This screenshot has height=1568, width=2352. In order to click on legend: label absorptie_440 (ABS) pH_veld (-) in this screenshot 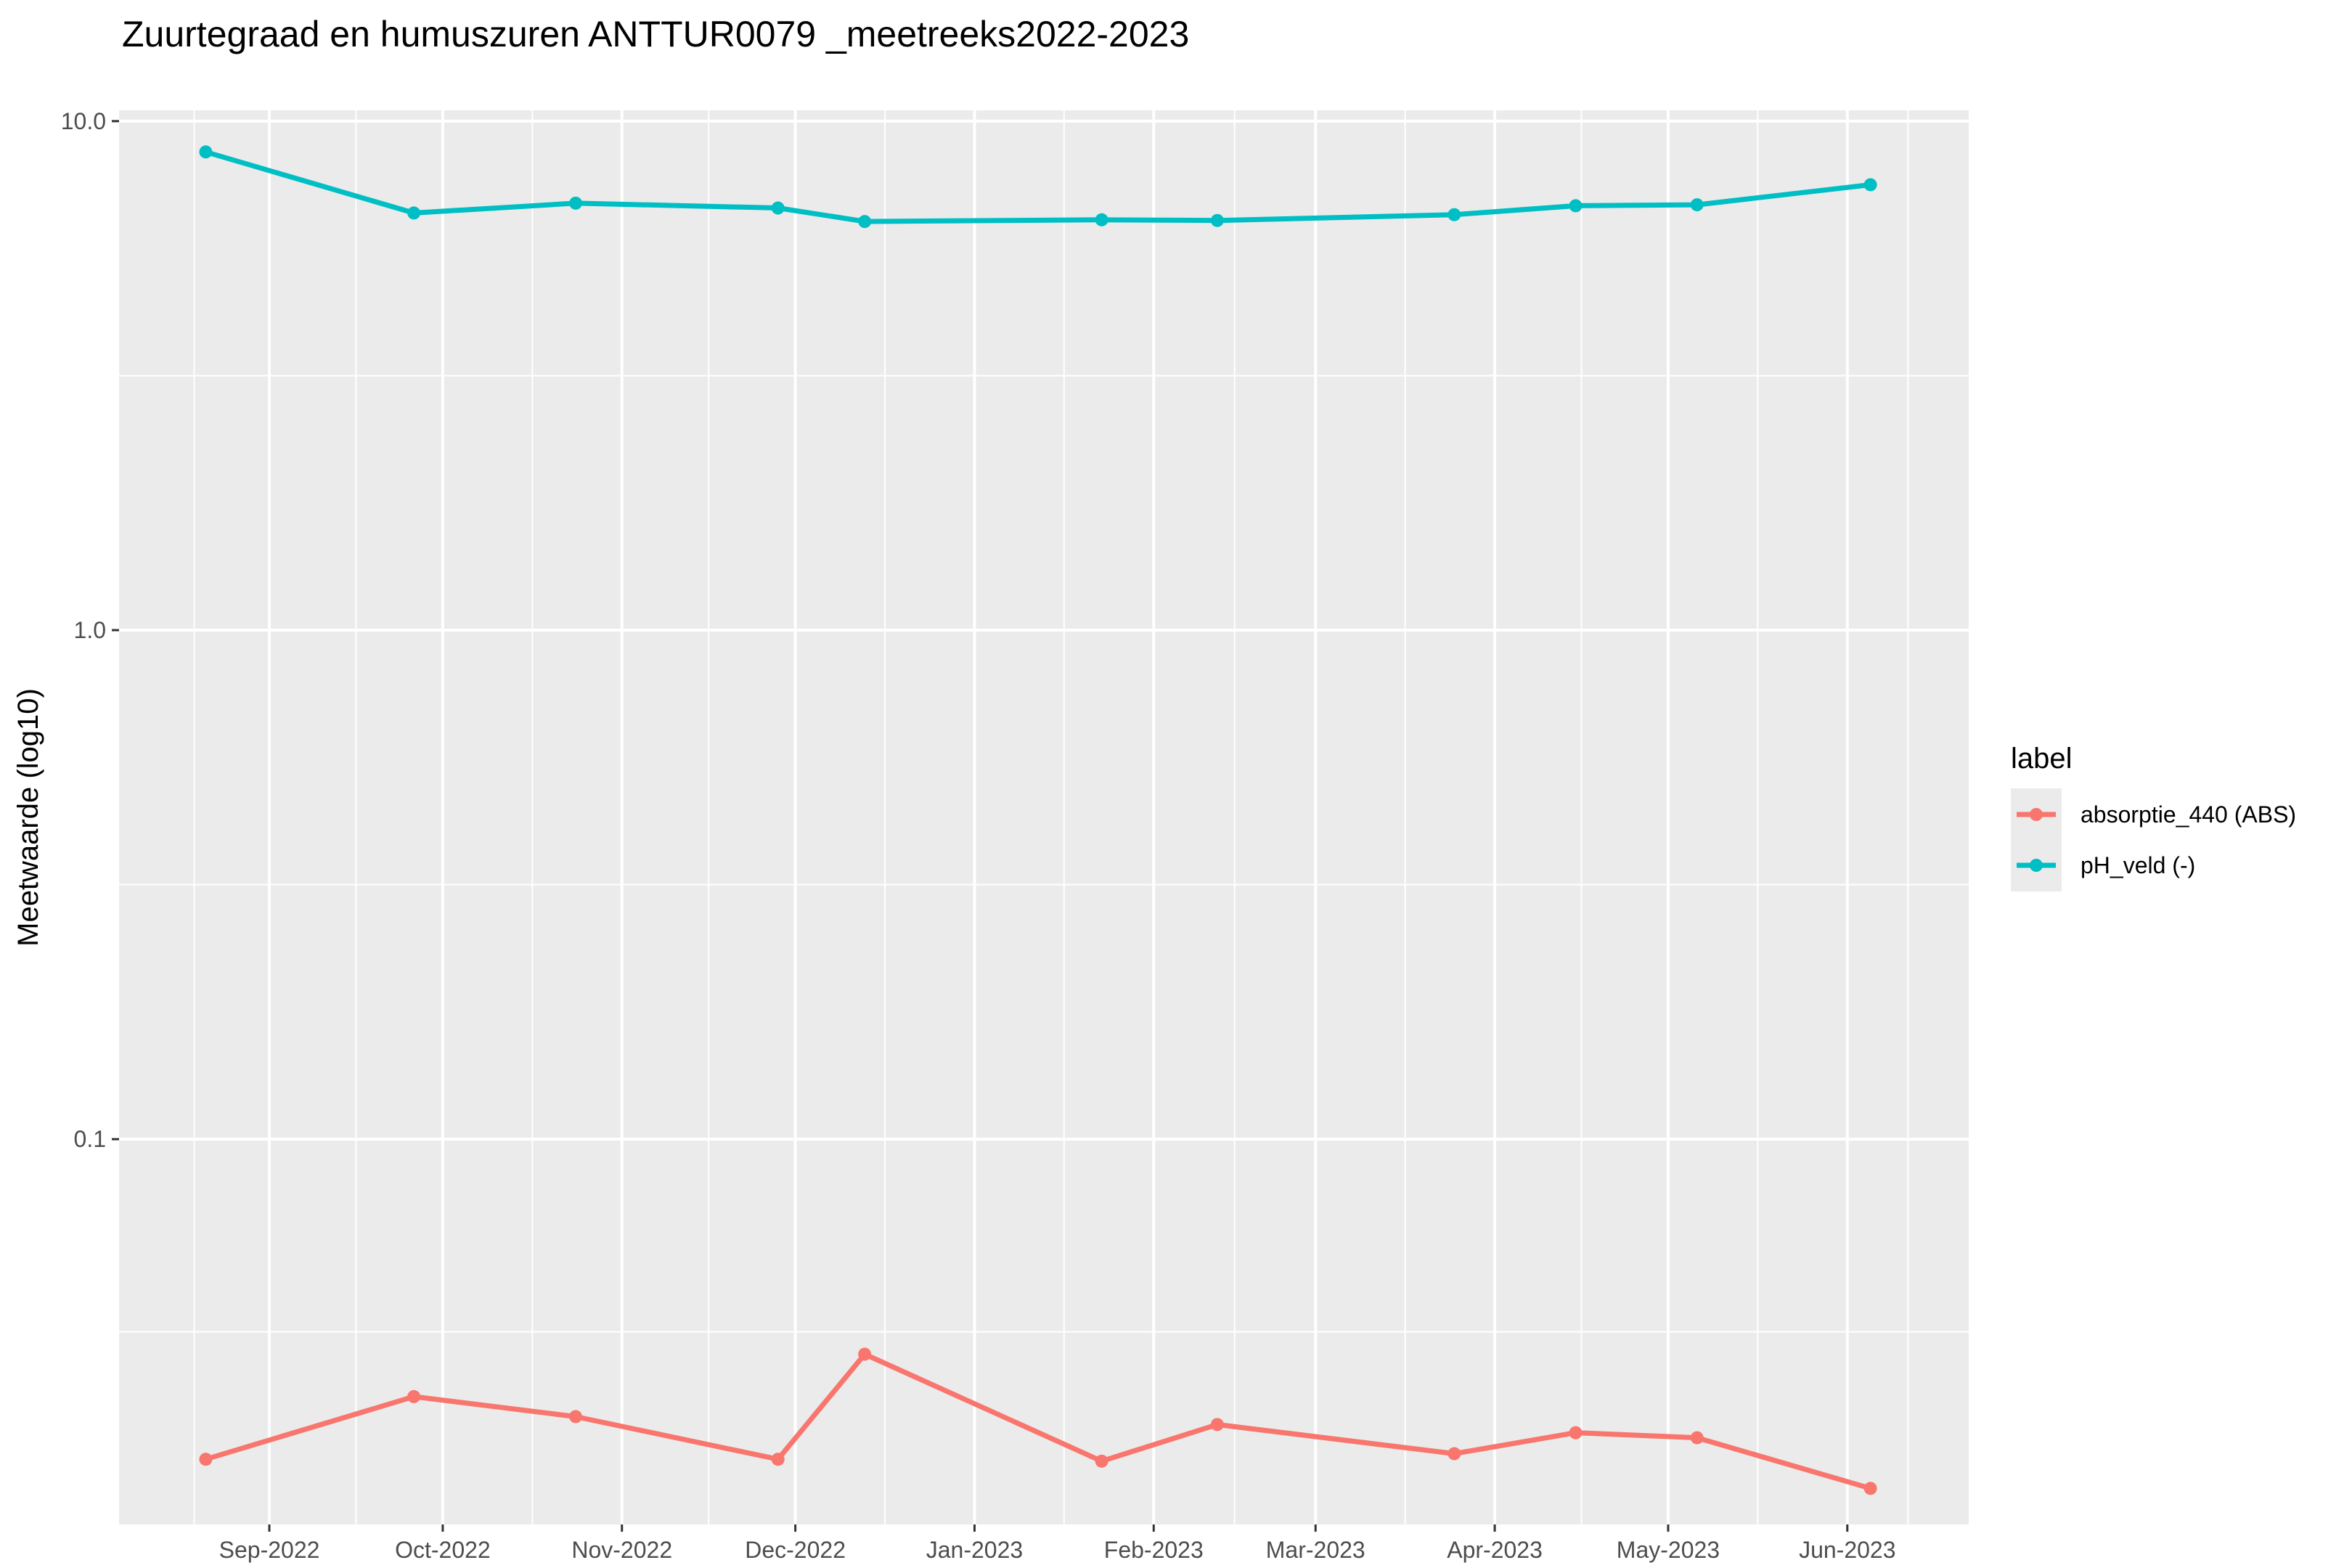, I will do `click(2154, 817)`.